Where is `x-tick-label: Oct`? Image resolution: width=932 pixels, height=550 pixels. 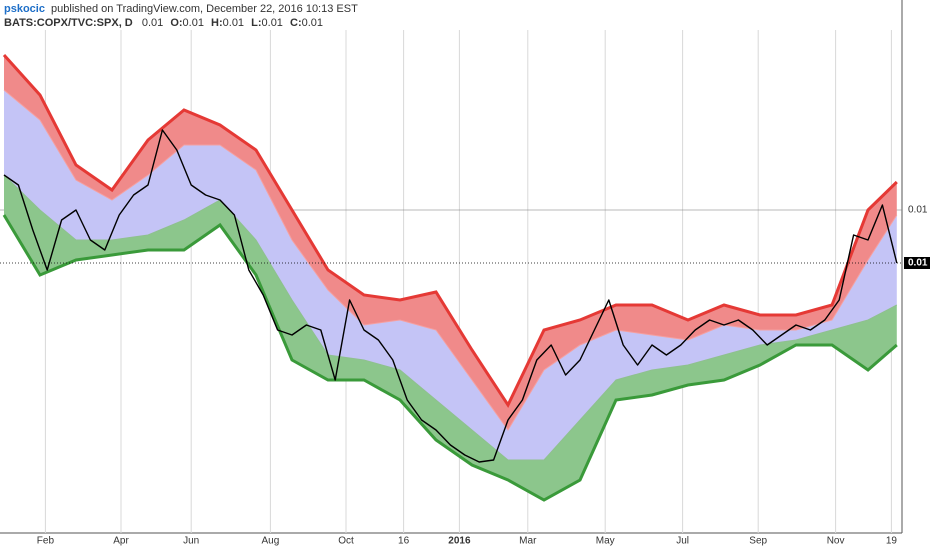
x-tick-label: Oct is located at coordinates (346, 541).